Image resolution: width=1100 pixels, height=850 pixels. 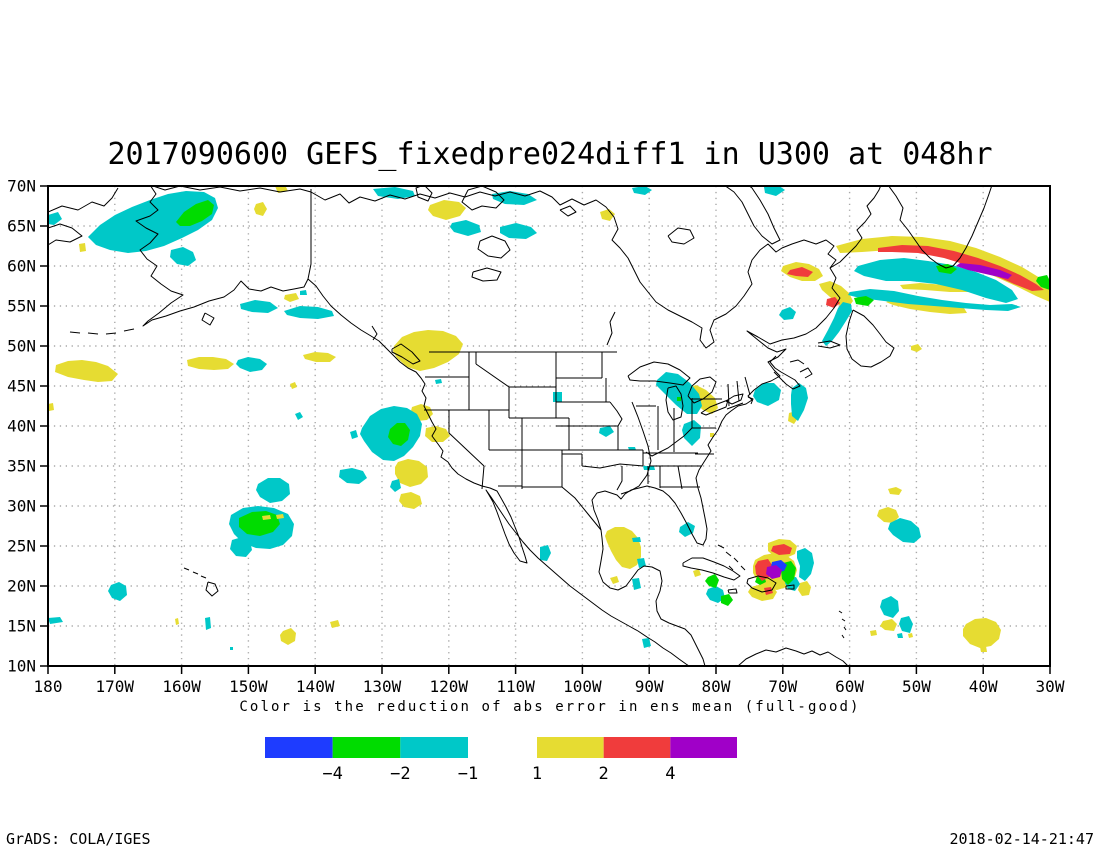 I want to click on lon-label: 160W, so click(x=181, y=686).